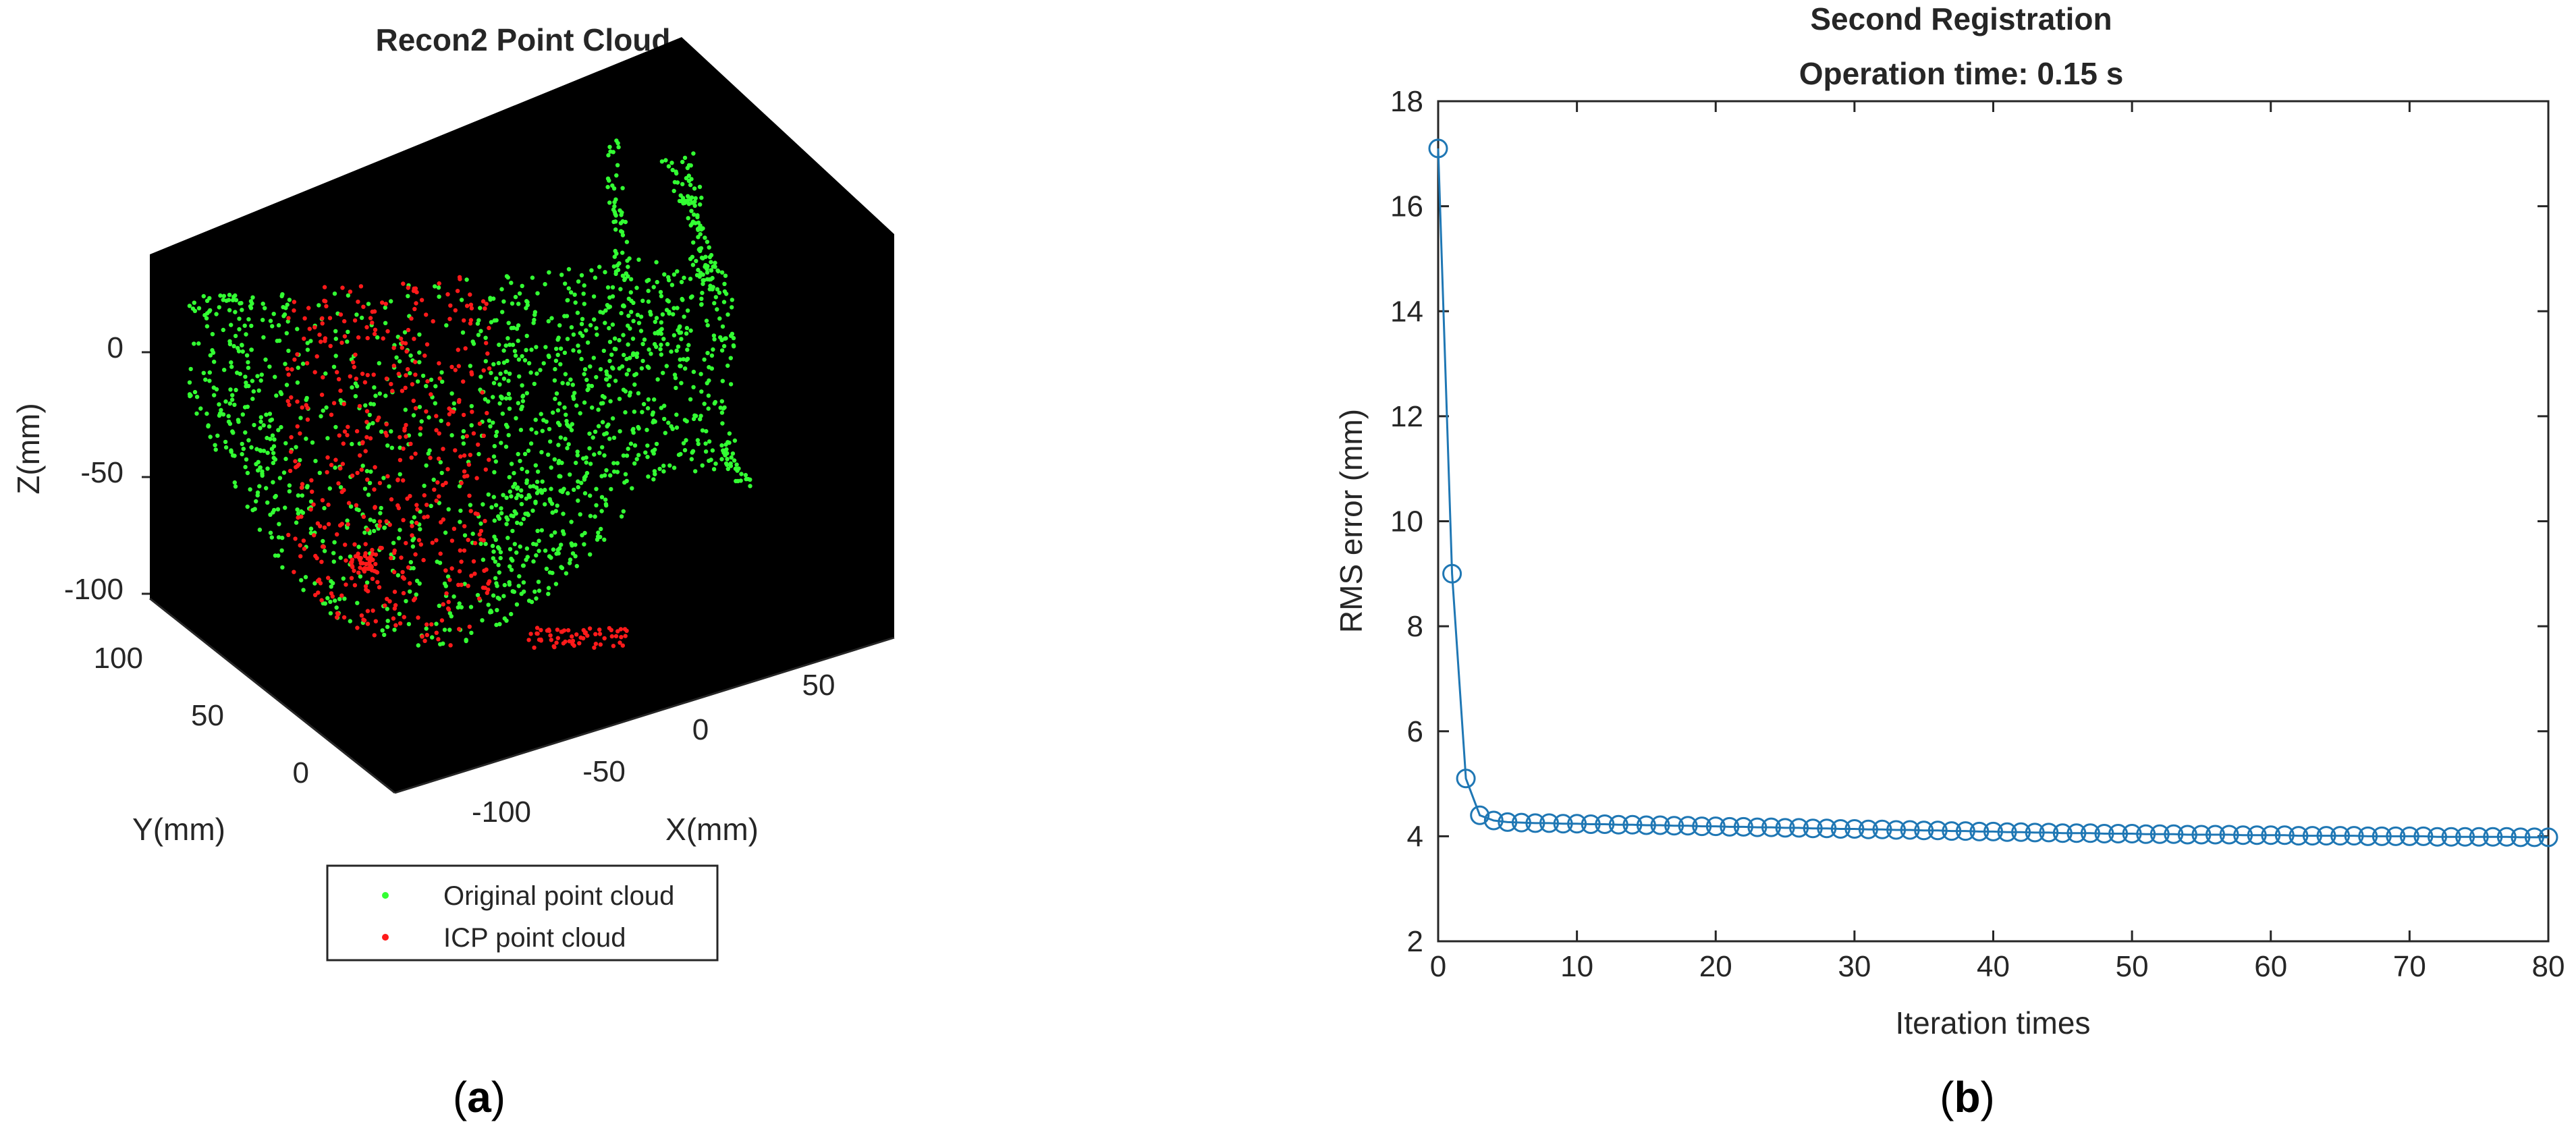  Describe the element at coordinates (1715, 966) in the screenshot. I see `x-tick-label: 20` at that location.